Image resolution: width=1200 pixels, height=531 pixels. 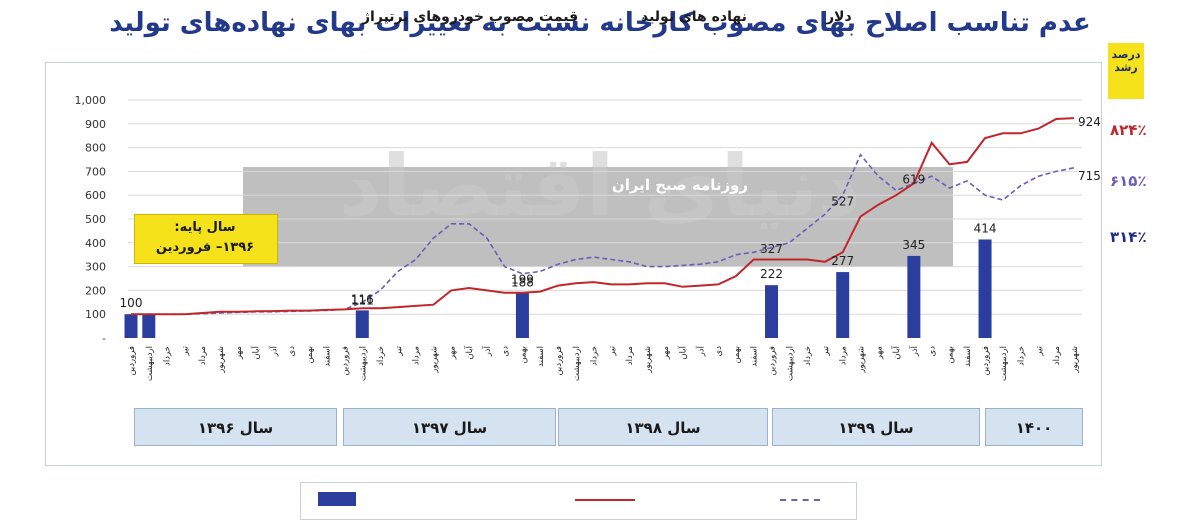 What do you see at coordinates (578, 501) in the screenshot?
I see `legend` at bounding box center [578, 501].